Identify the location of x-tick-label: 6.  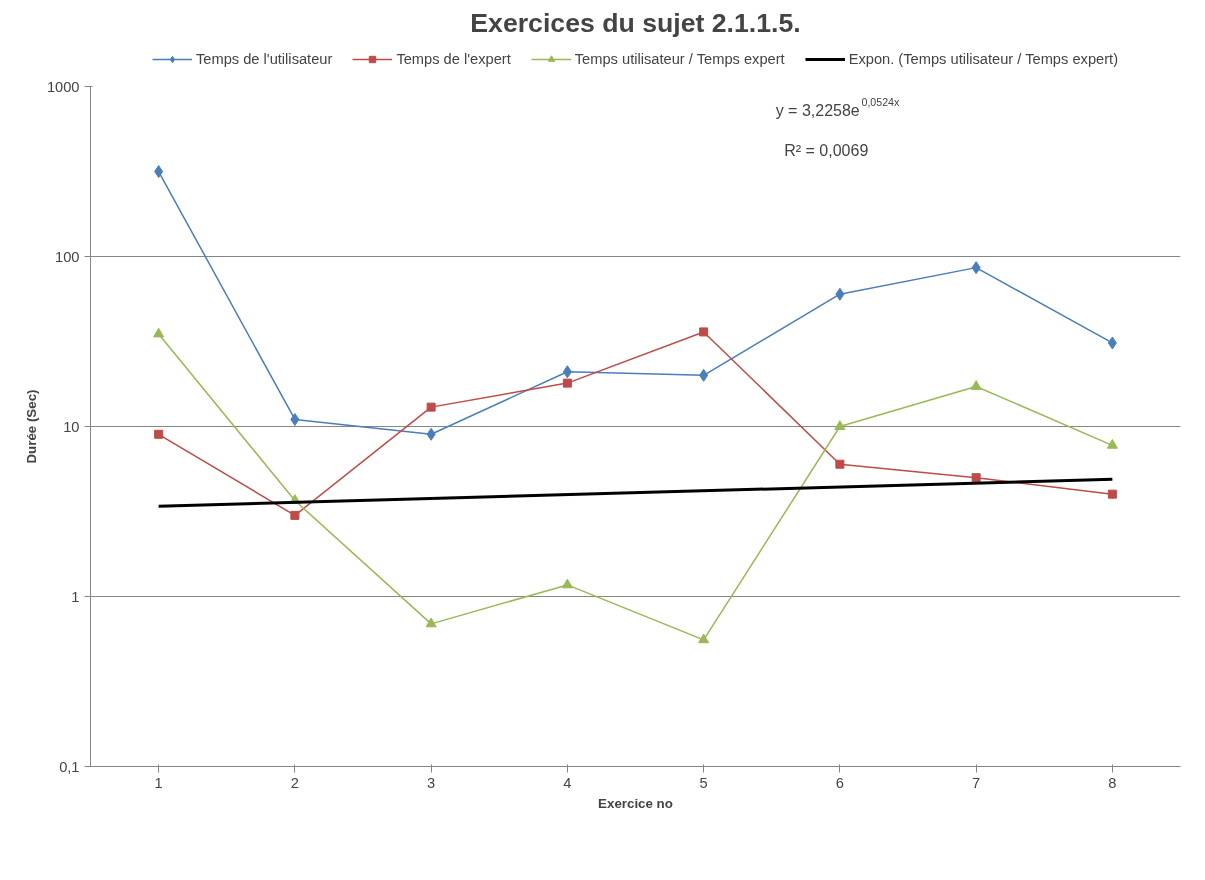
(839, 782).